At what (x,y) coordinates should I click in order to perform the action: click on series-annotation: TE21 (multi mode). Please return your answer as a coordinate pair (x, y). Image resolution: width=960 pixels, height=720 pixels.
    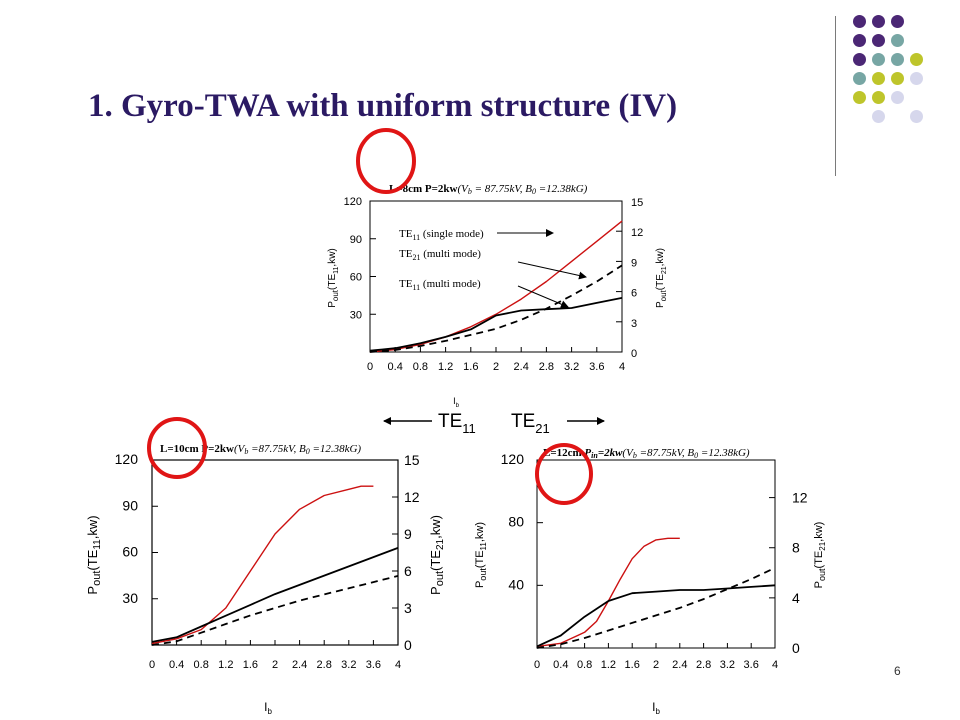
    Looking at the image, I should click on (440, 255).